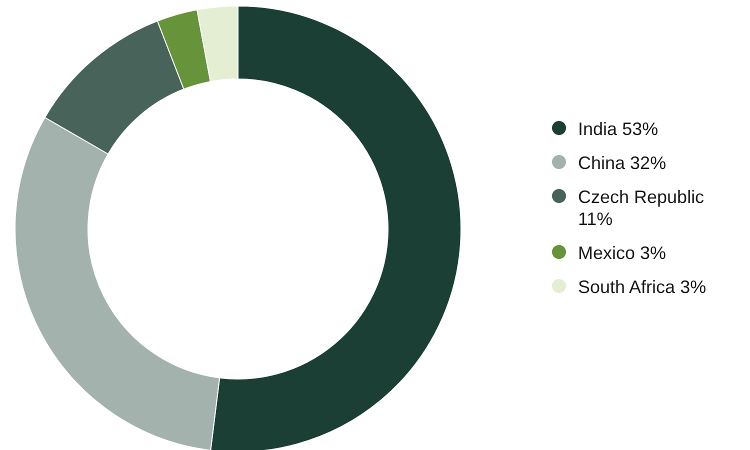  Describe the element at coordinates (648, 163) in the screenshot. I see `data-label: 32%` at that location.